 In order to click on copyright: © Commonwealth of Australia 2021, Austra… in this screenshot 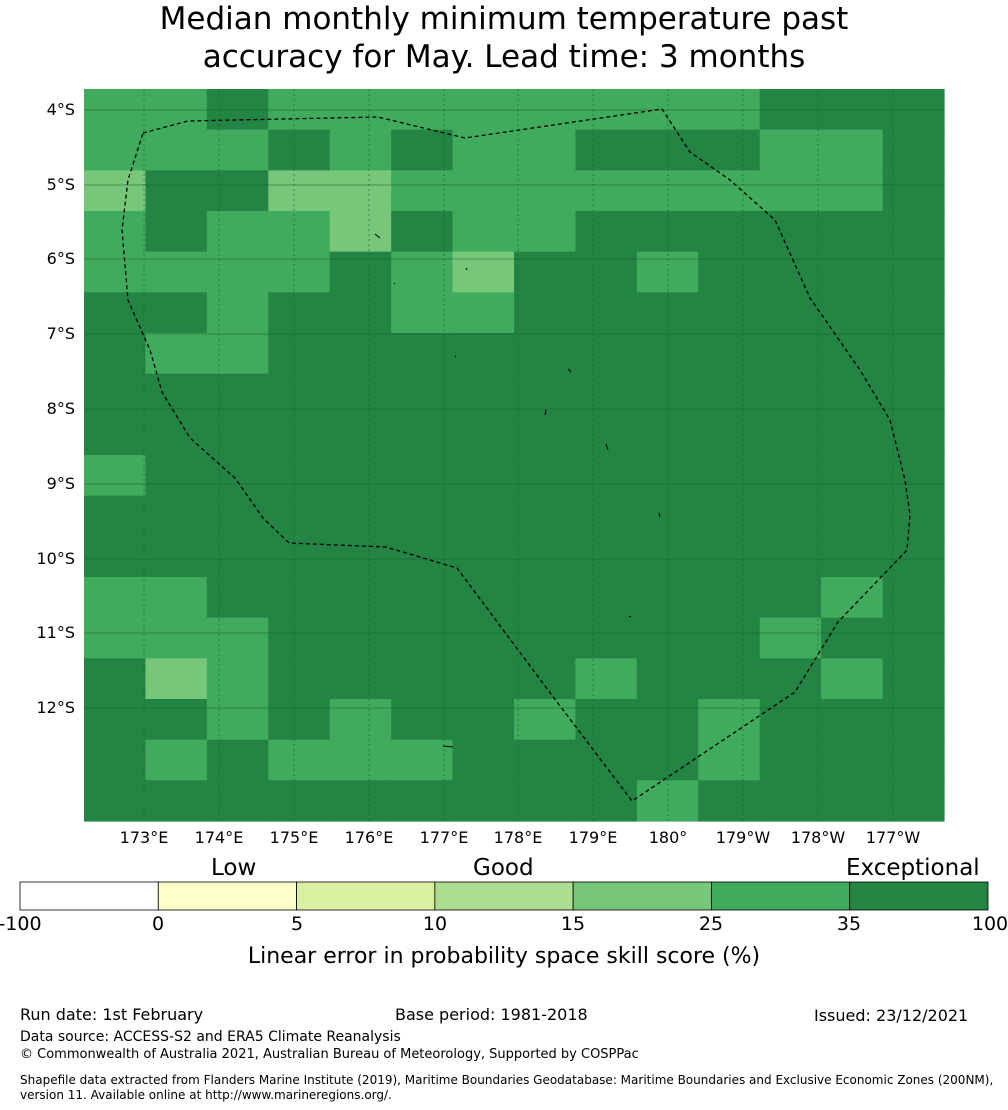, I will do `click(329, 1054)`.